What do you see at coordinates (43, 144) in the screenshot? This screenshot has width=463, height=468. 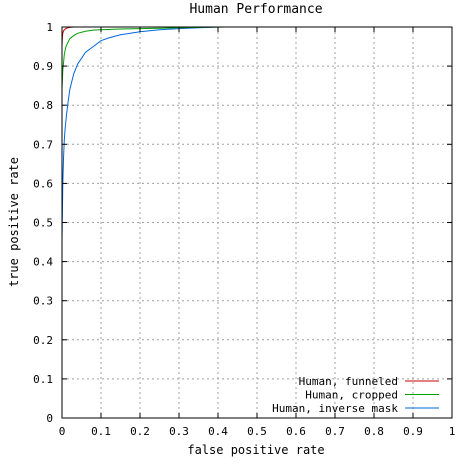 I see `y-tick-label: 0.7` at bounding box center [43, 144].